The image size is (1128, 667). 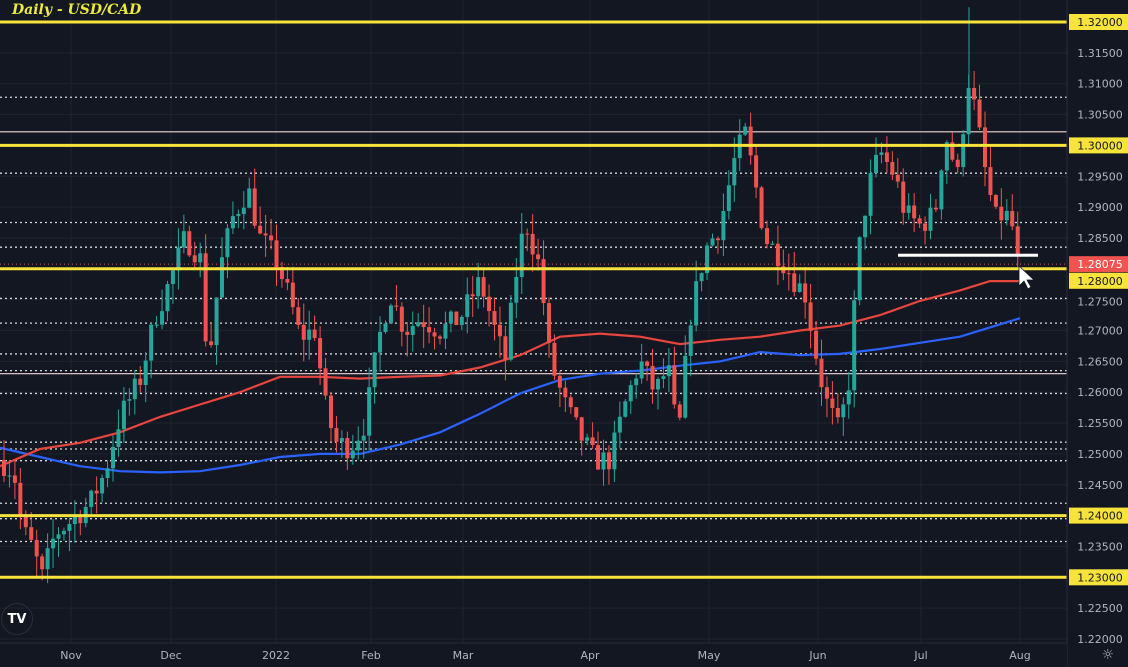 I want to click on price-tick-label: 1.23000, so click(x=1100, y=577).